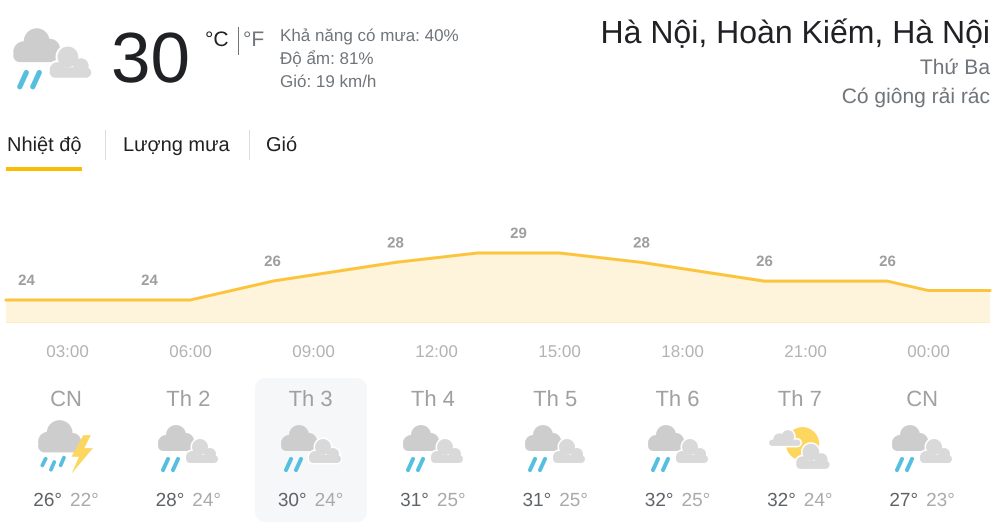  Describe the element at coordinates (327, 59) in the screenshot. I see `text: Độ ẩm: 81%` at that location.